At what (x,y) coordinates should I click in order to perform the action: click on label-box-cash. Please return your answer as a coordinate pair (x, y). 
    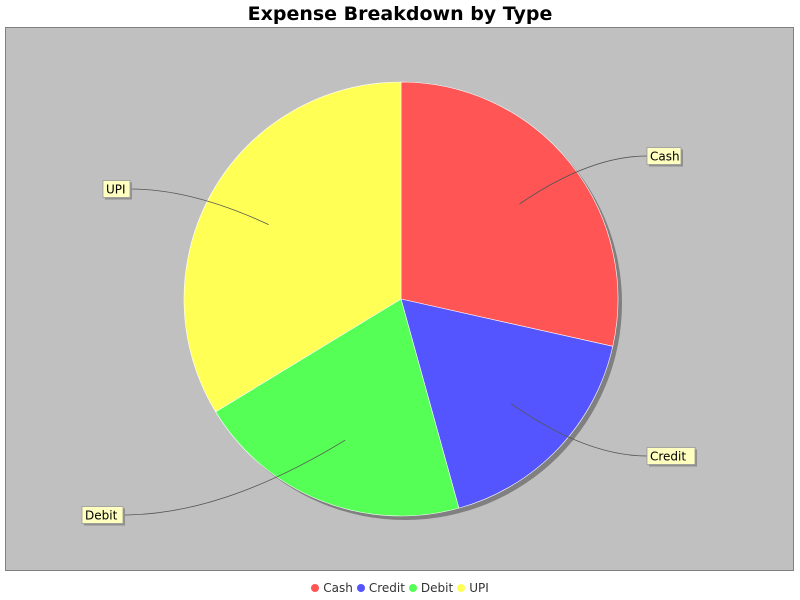
    Looking at the image, I should click on (664, 156).